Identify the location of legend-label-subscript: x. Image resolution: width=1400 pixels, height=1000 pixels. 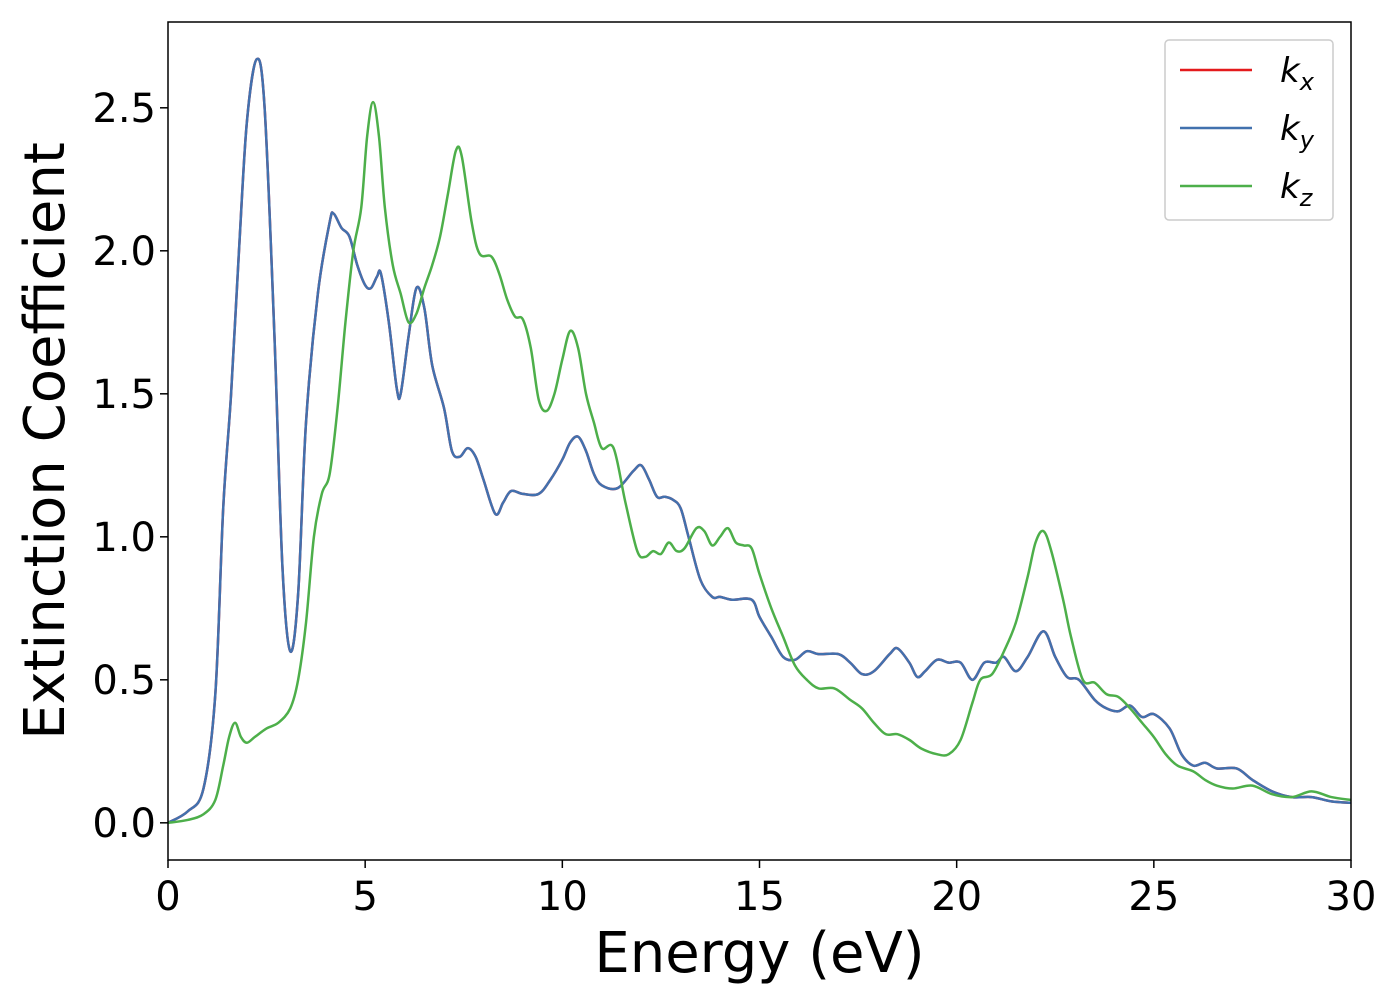
(1307, 82).